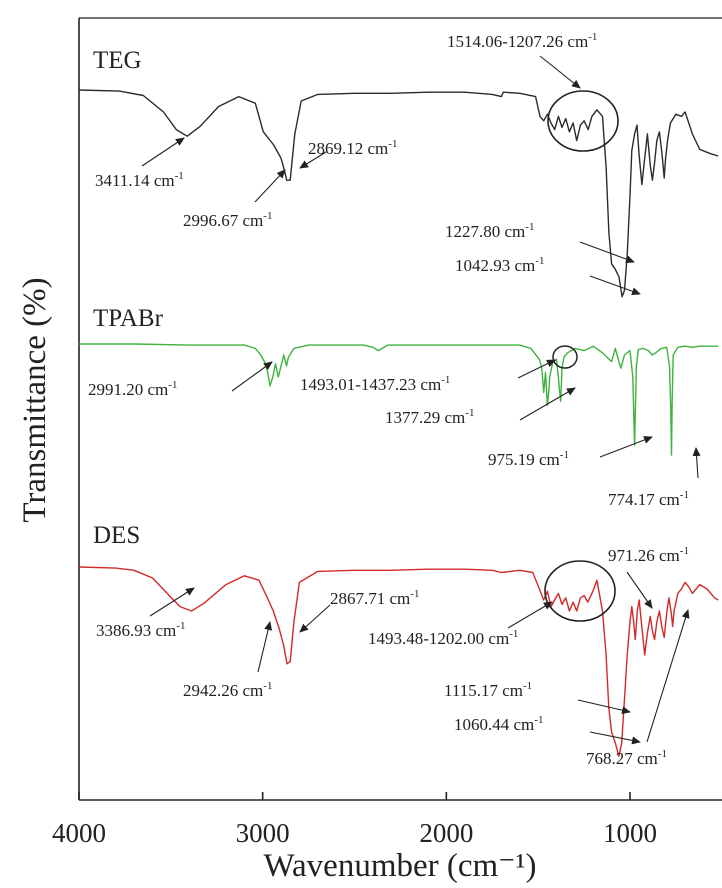 The width and height of the screenshot is (722, 888). Describe the element at coordinates (429, 417) in the screenshot. I see `peak-annotation: 1377.29 cm-1` at that location.